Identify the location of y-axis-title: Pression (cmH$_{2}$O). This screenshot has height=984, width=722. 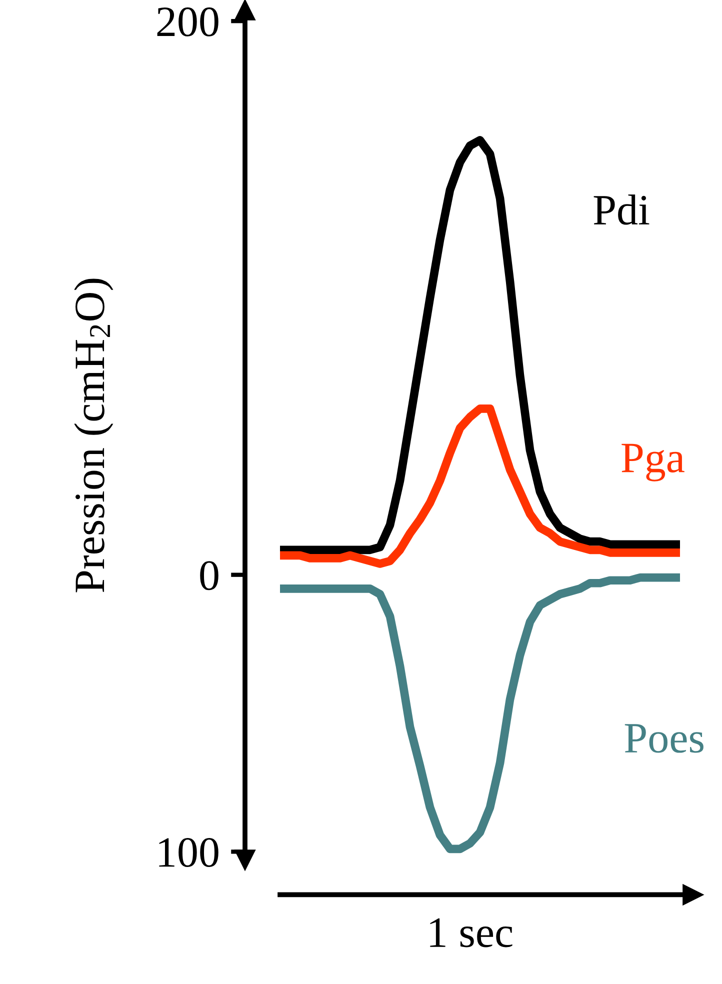
(94, 435).